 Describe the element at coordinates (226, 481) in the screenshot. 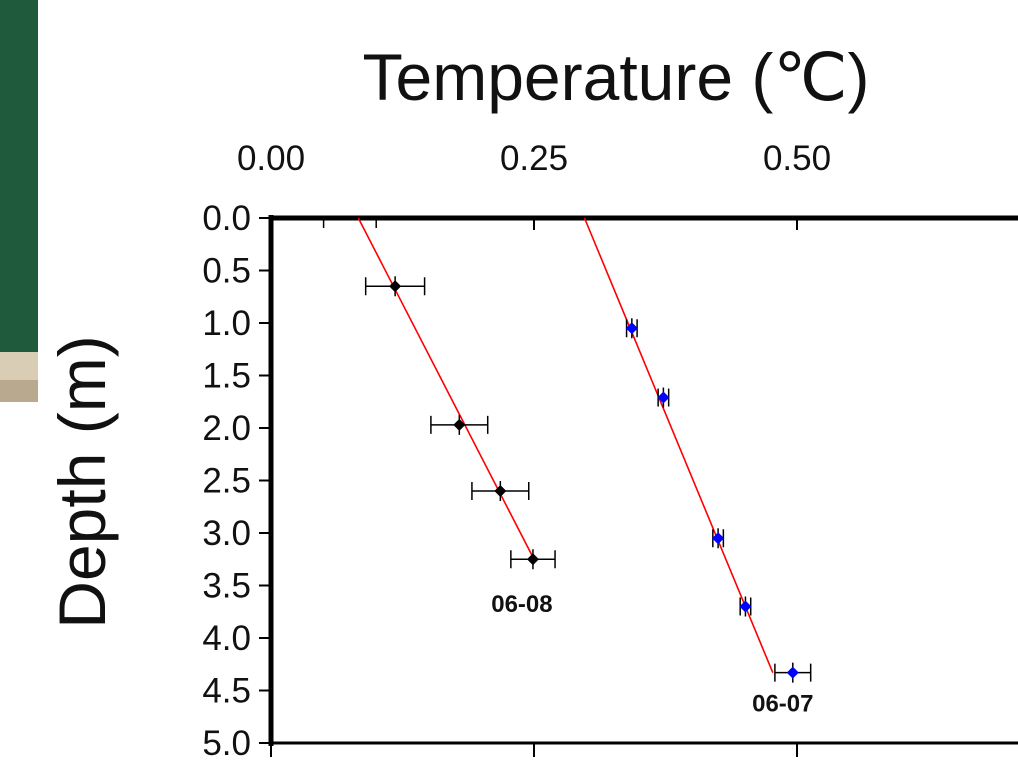

I see `y-tick-label: 2.5` at that location.